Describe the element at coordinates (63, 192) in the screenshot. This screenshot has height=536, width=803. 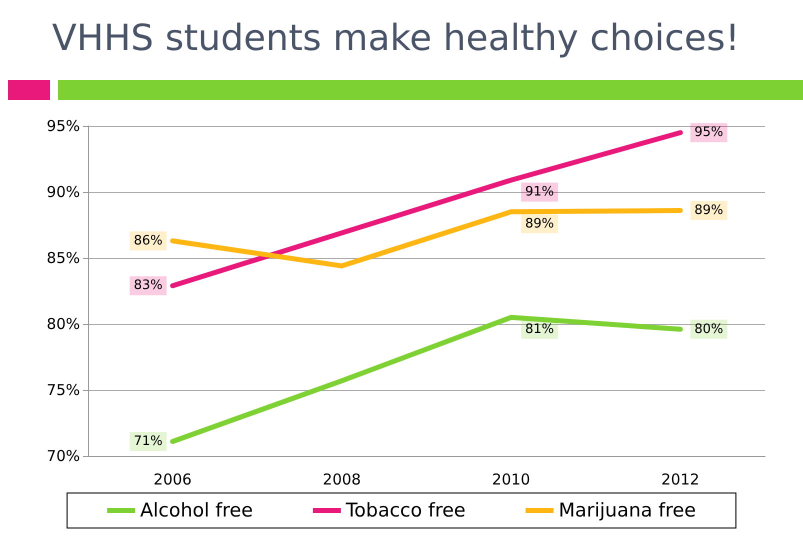
I see `y-tick-label: 90%` at that location.